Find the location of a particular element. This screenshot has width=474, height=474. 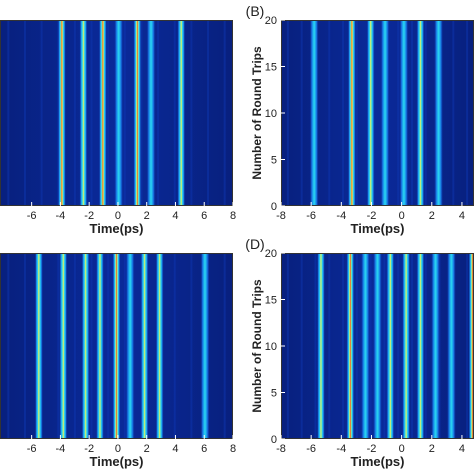

panel-label: (B) is located at coordinates (255, 11).